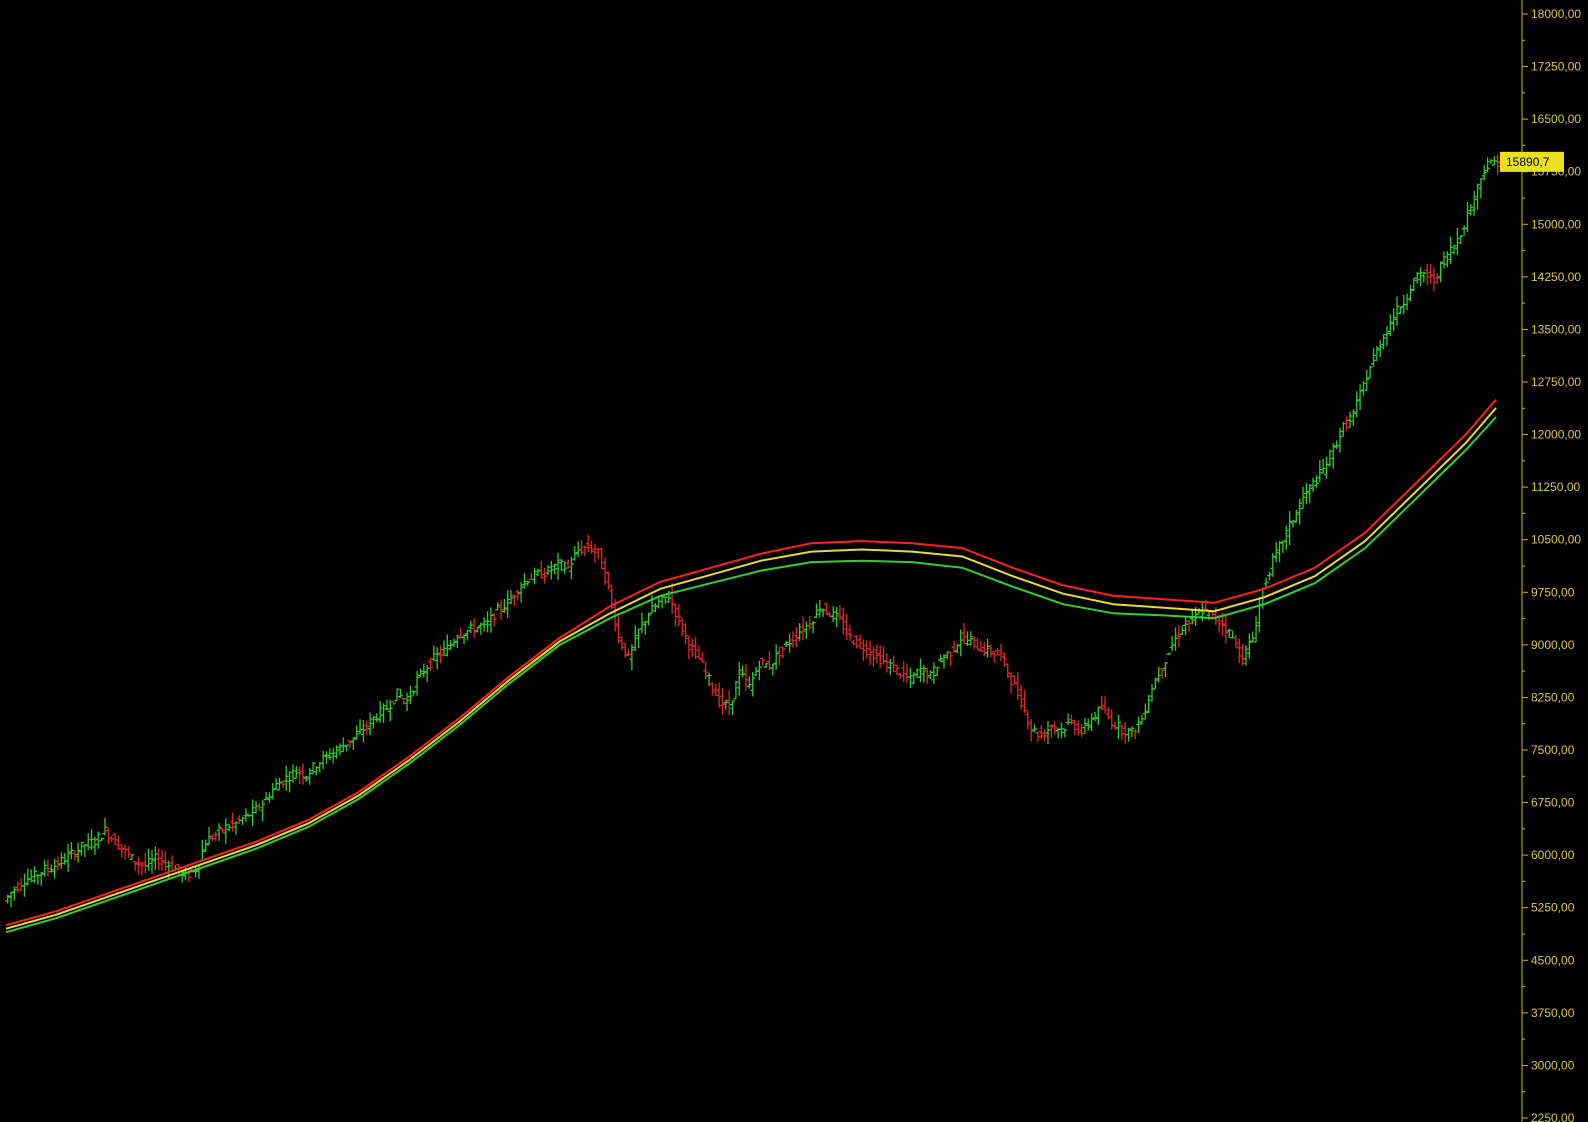  What do you see at coordinates (1553, 592) in the screenshot?
I see `y-tick-label: 9750,00` at bounding box center [1553, 592].